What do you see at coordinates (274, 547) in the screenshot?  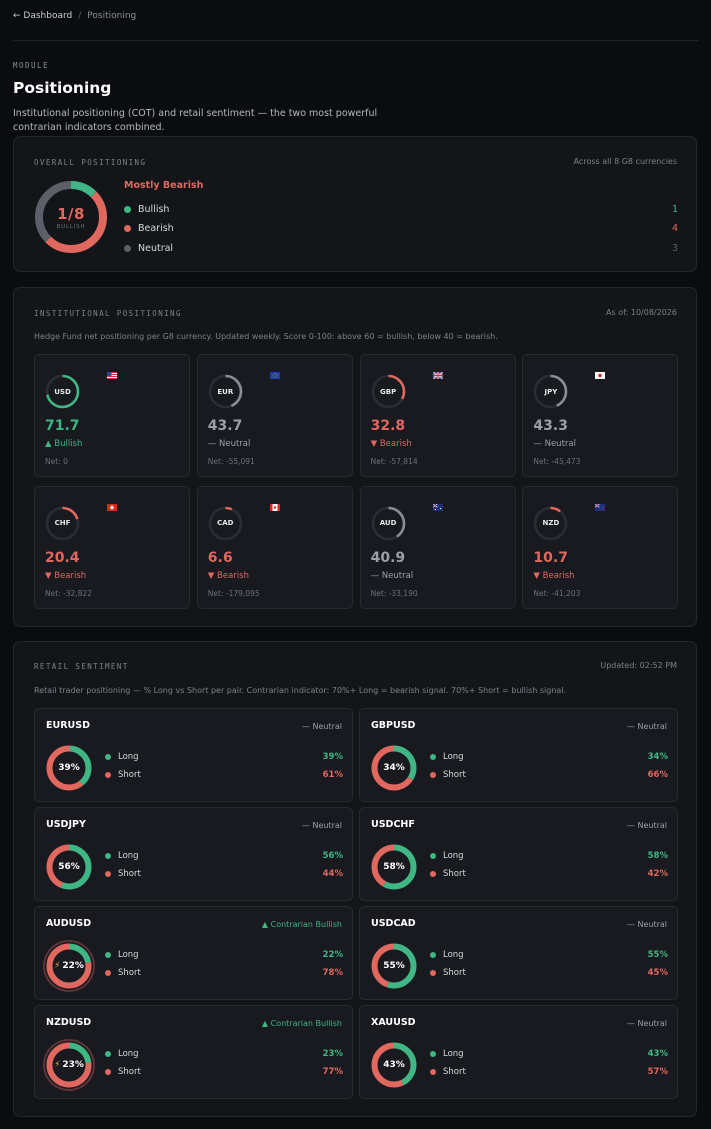 I see `currency-tile-cad: CAD 6.6 ▼ Bearish Net: -179,095` at bounding box center [274, 547].